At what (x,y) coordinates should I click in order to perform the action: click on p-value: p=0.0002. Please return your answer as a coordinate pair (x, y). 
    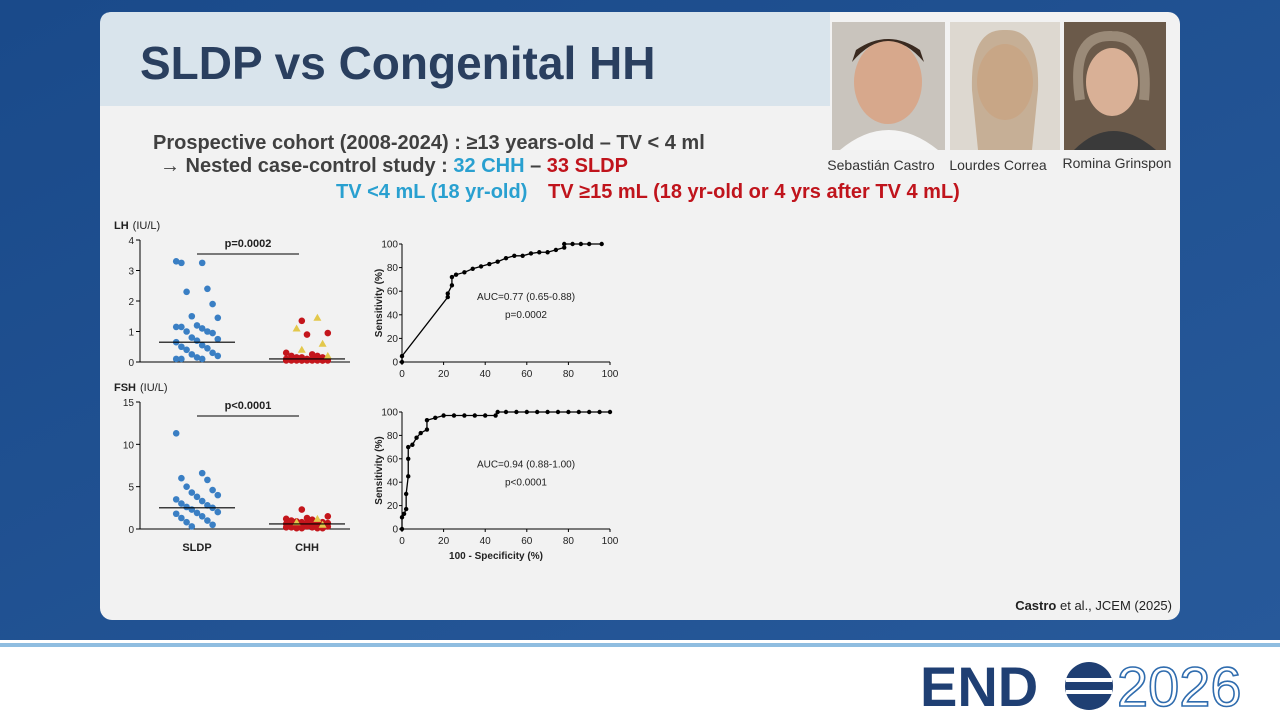
    Looking at the image, I should click on (248, 244).